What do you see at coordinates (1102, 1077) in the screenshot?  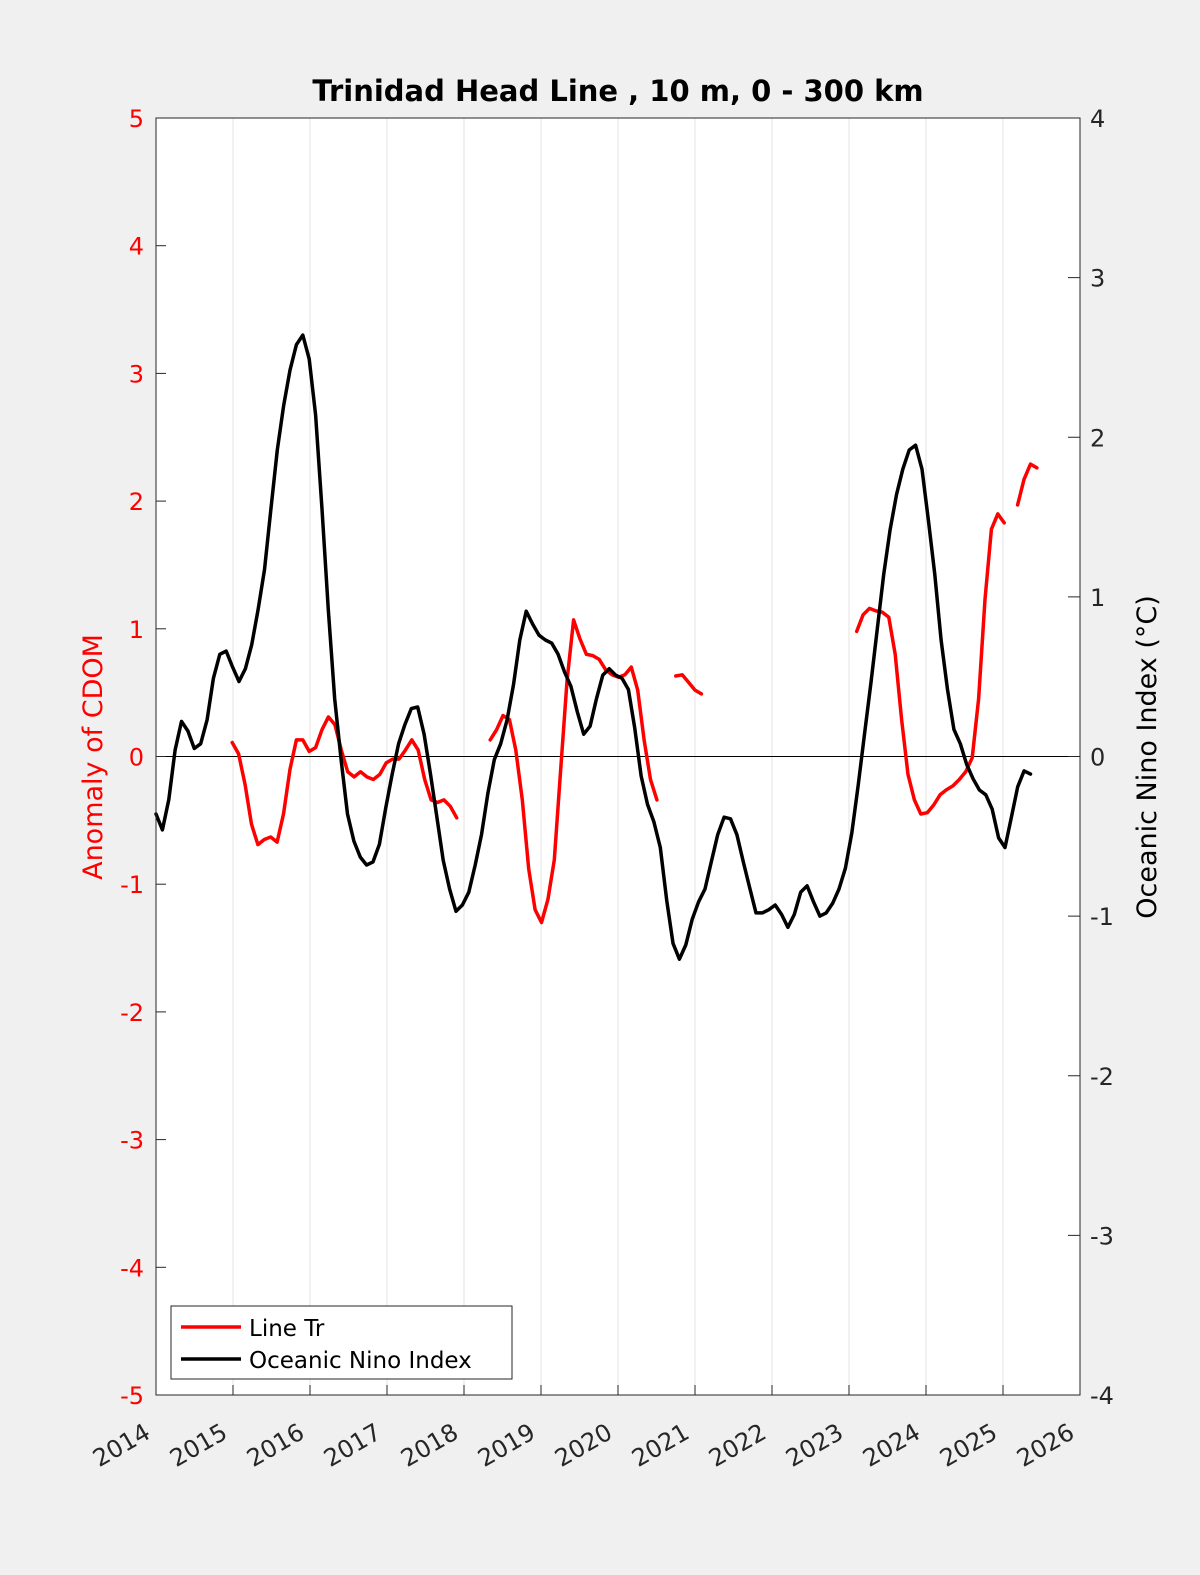 I see `y-right-tick-label: -2` at bounding box center [1102, 1077].